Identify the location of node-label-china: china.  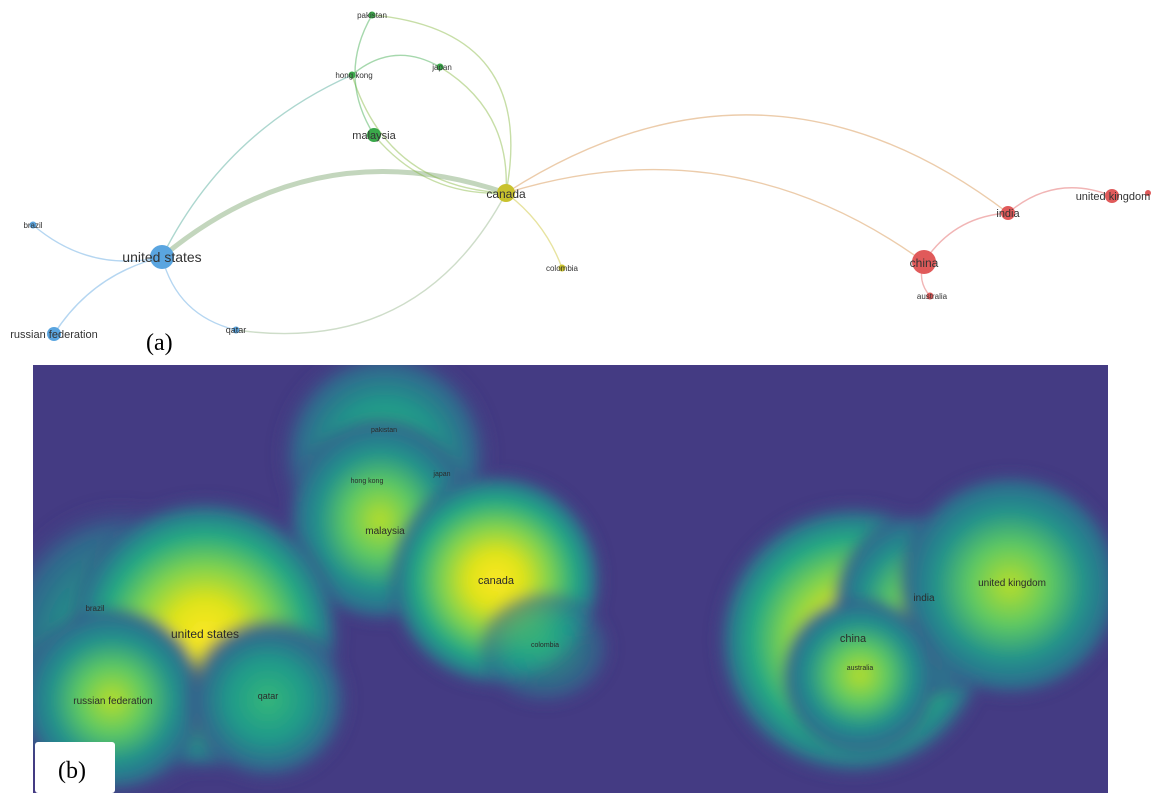
(924, 263).